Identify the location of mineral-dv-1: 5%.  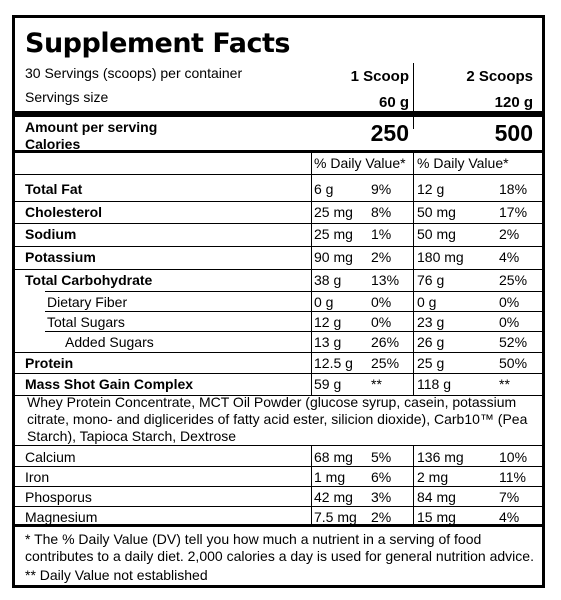
(381, 457).